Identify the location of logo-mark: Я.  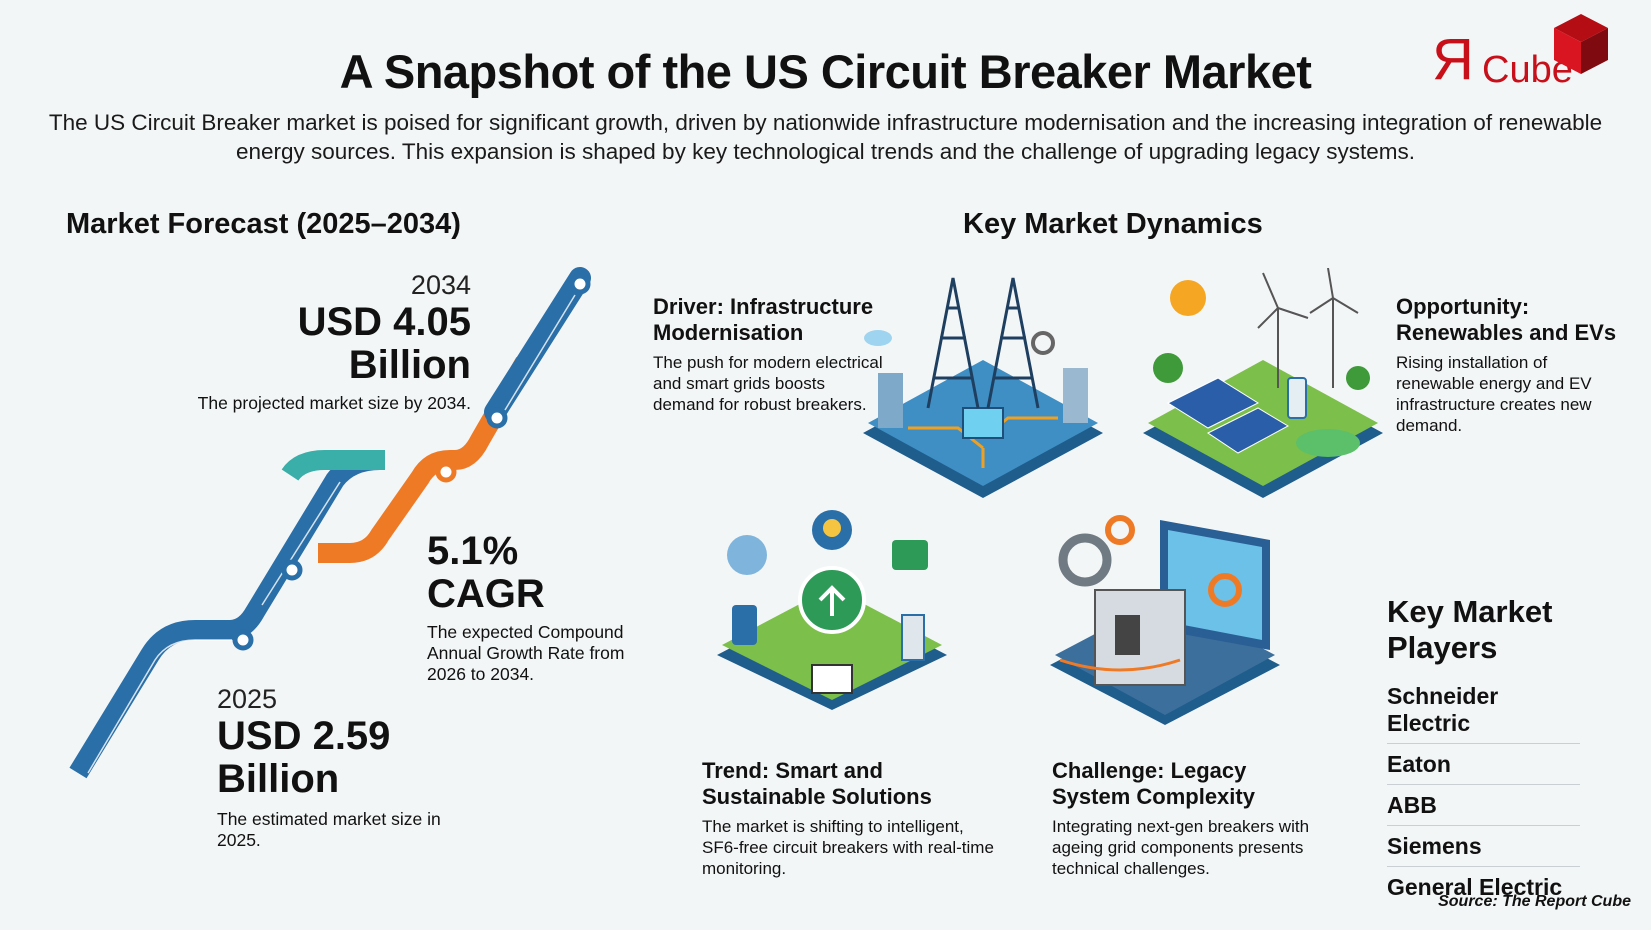
(1453, 59).